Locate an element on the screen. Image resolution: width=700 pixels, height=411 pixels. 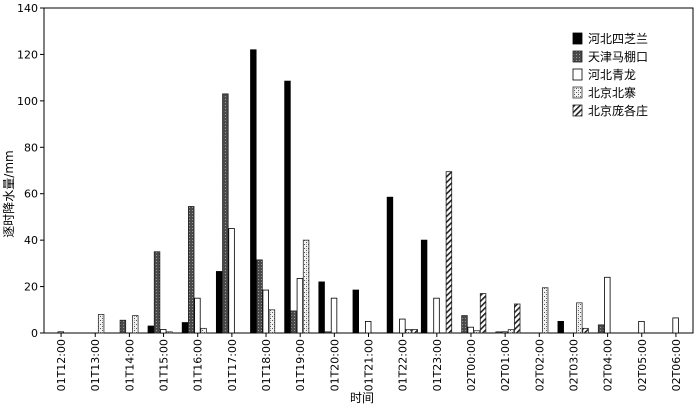
x-tick-label: 01T17:00 is located at coordinates (232, 365).